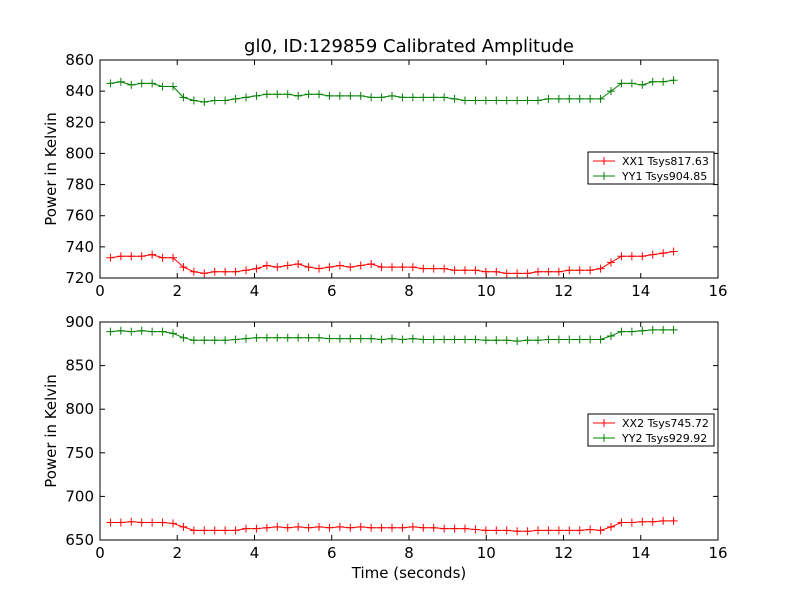  I want to click on x-tick-label: 0, so click(100, 553).